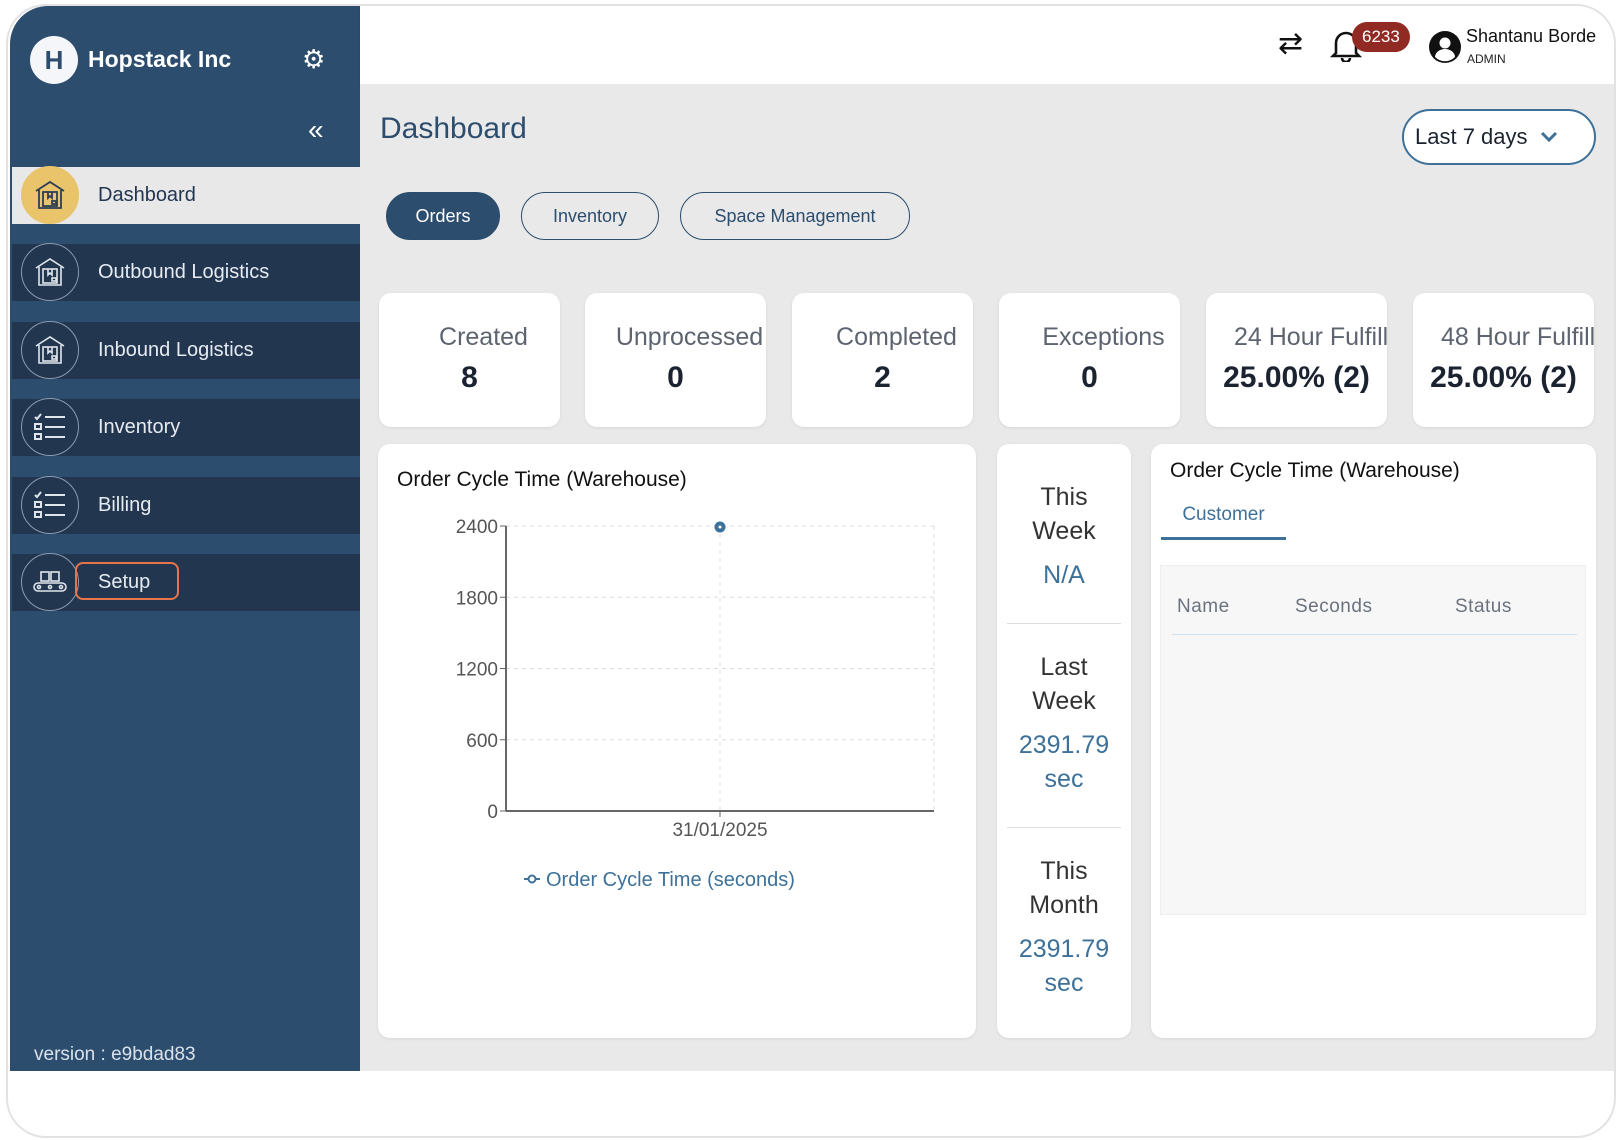 Image resolution: width=1618 pixels, height=1140 pixels. What do you see at coordinates (477, 598) in the screenshot?
I see `y-tick-label: 1800` at bounding box center [477, 598].